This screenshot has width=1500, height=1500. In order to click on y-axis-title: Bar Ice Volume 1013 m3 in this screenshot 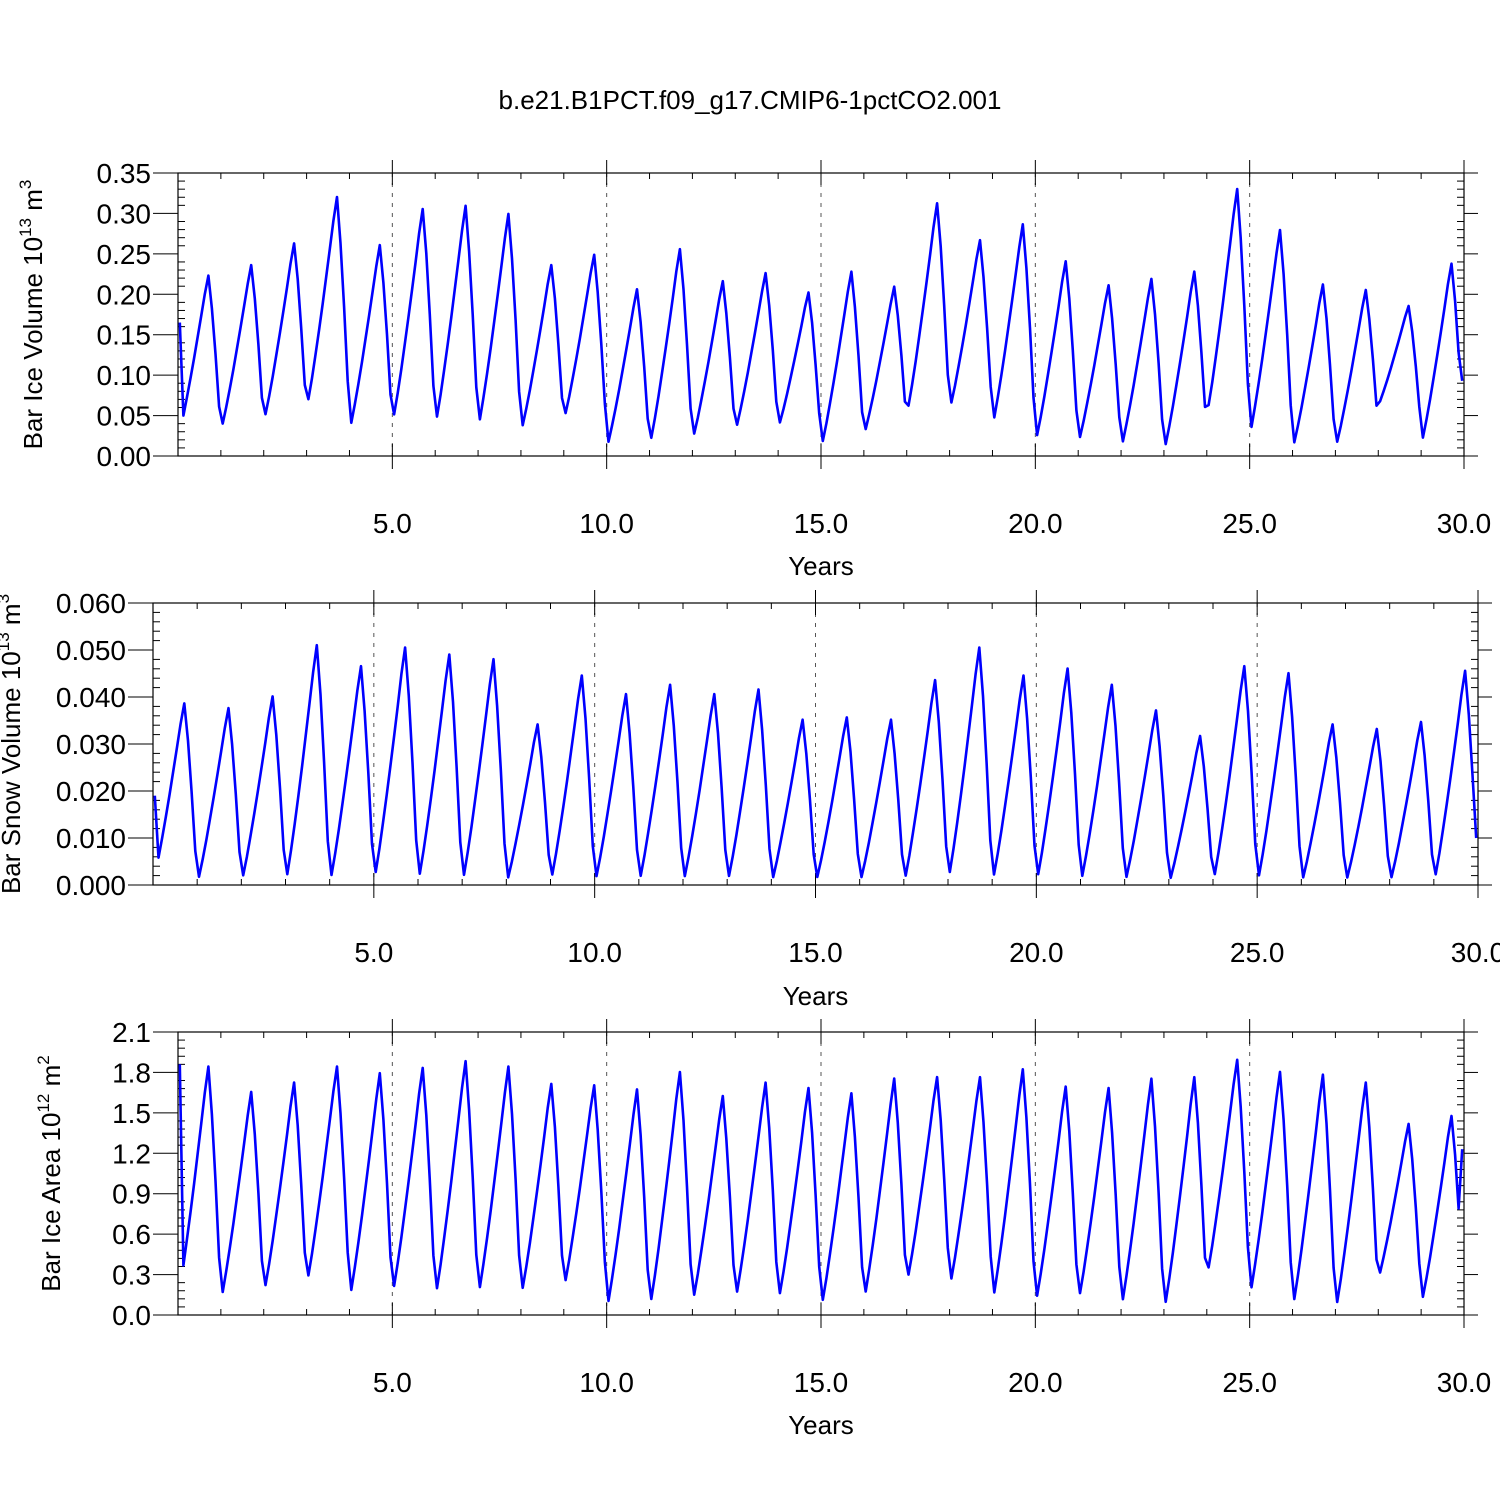, I will do `click(32, 315)`.